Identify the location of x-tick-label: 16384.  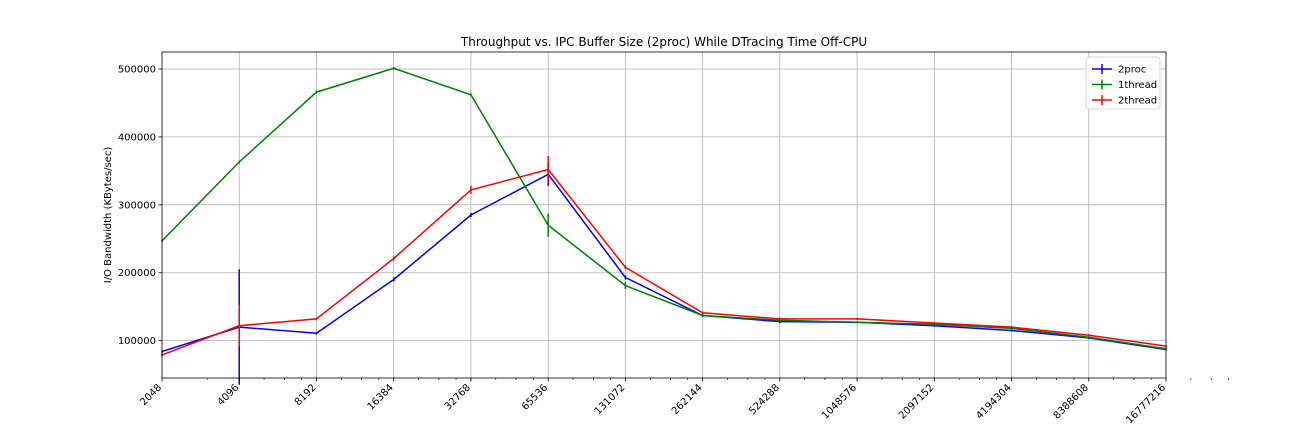
(381, 397).